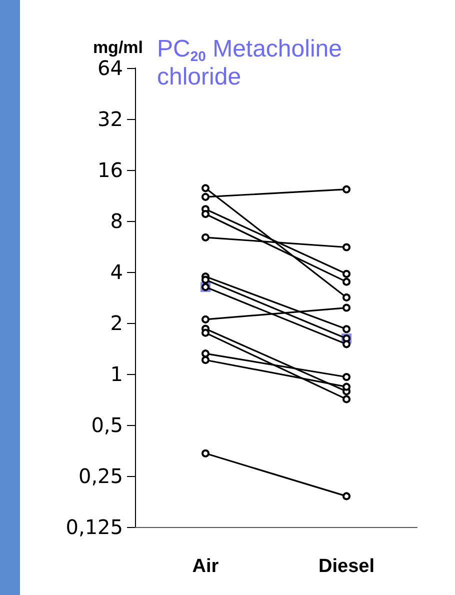  What do you see at coordinates (110, 68) in the screenshot?
I see `y-tick-label: 64` at bounding box center [110, 68].